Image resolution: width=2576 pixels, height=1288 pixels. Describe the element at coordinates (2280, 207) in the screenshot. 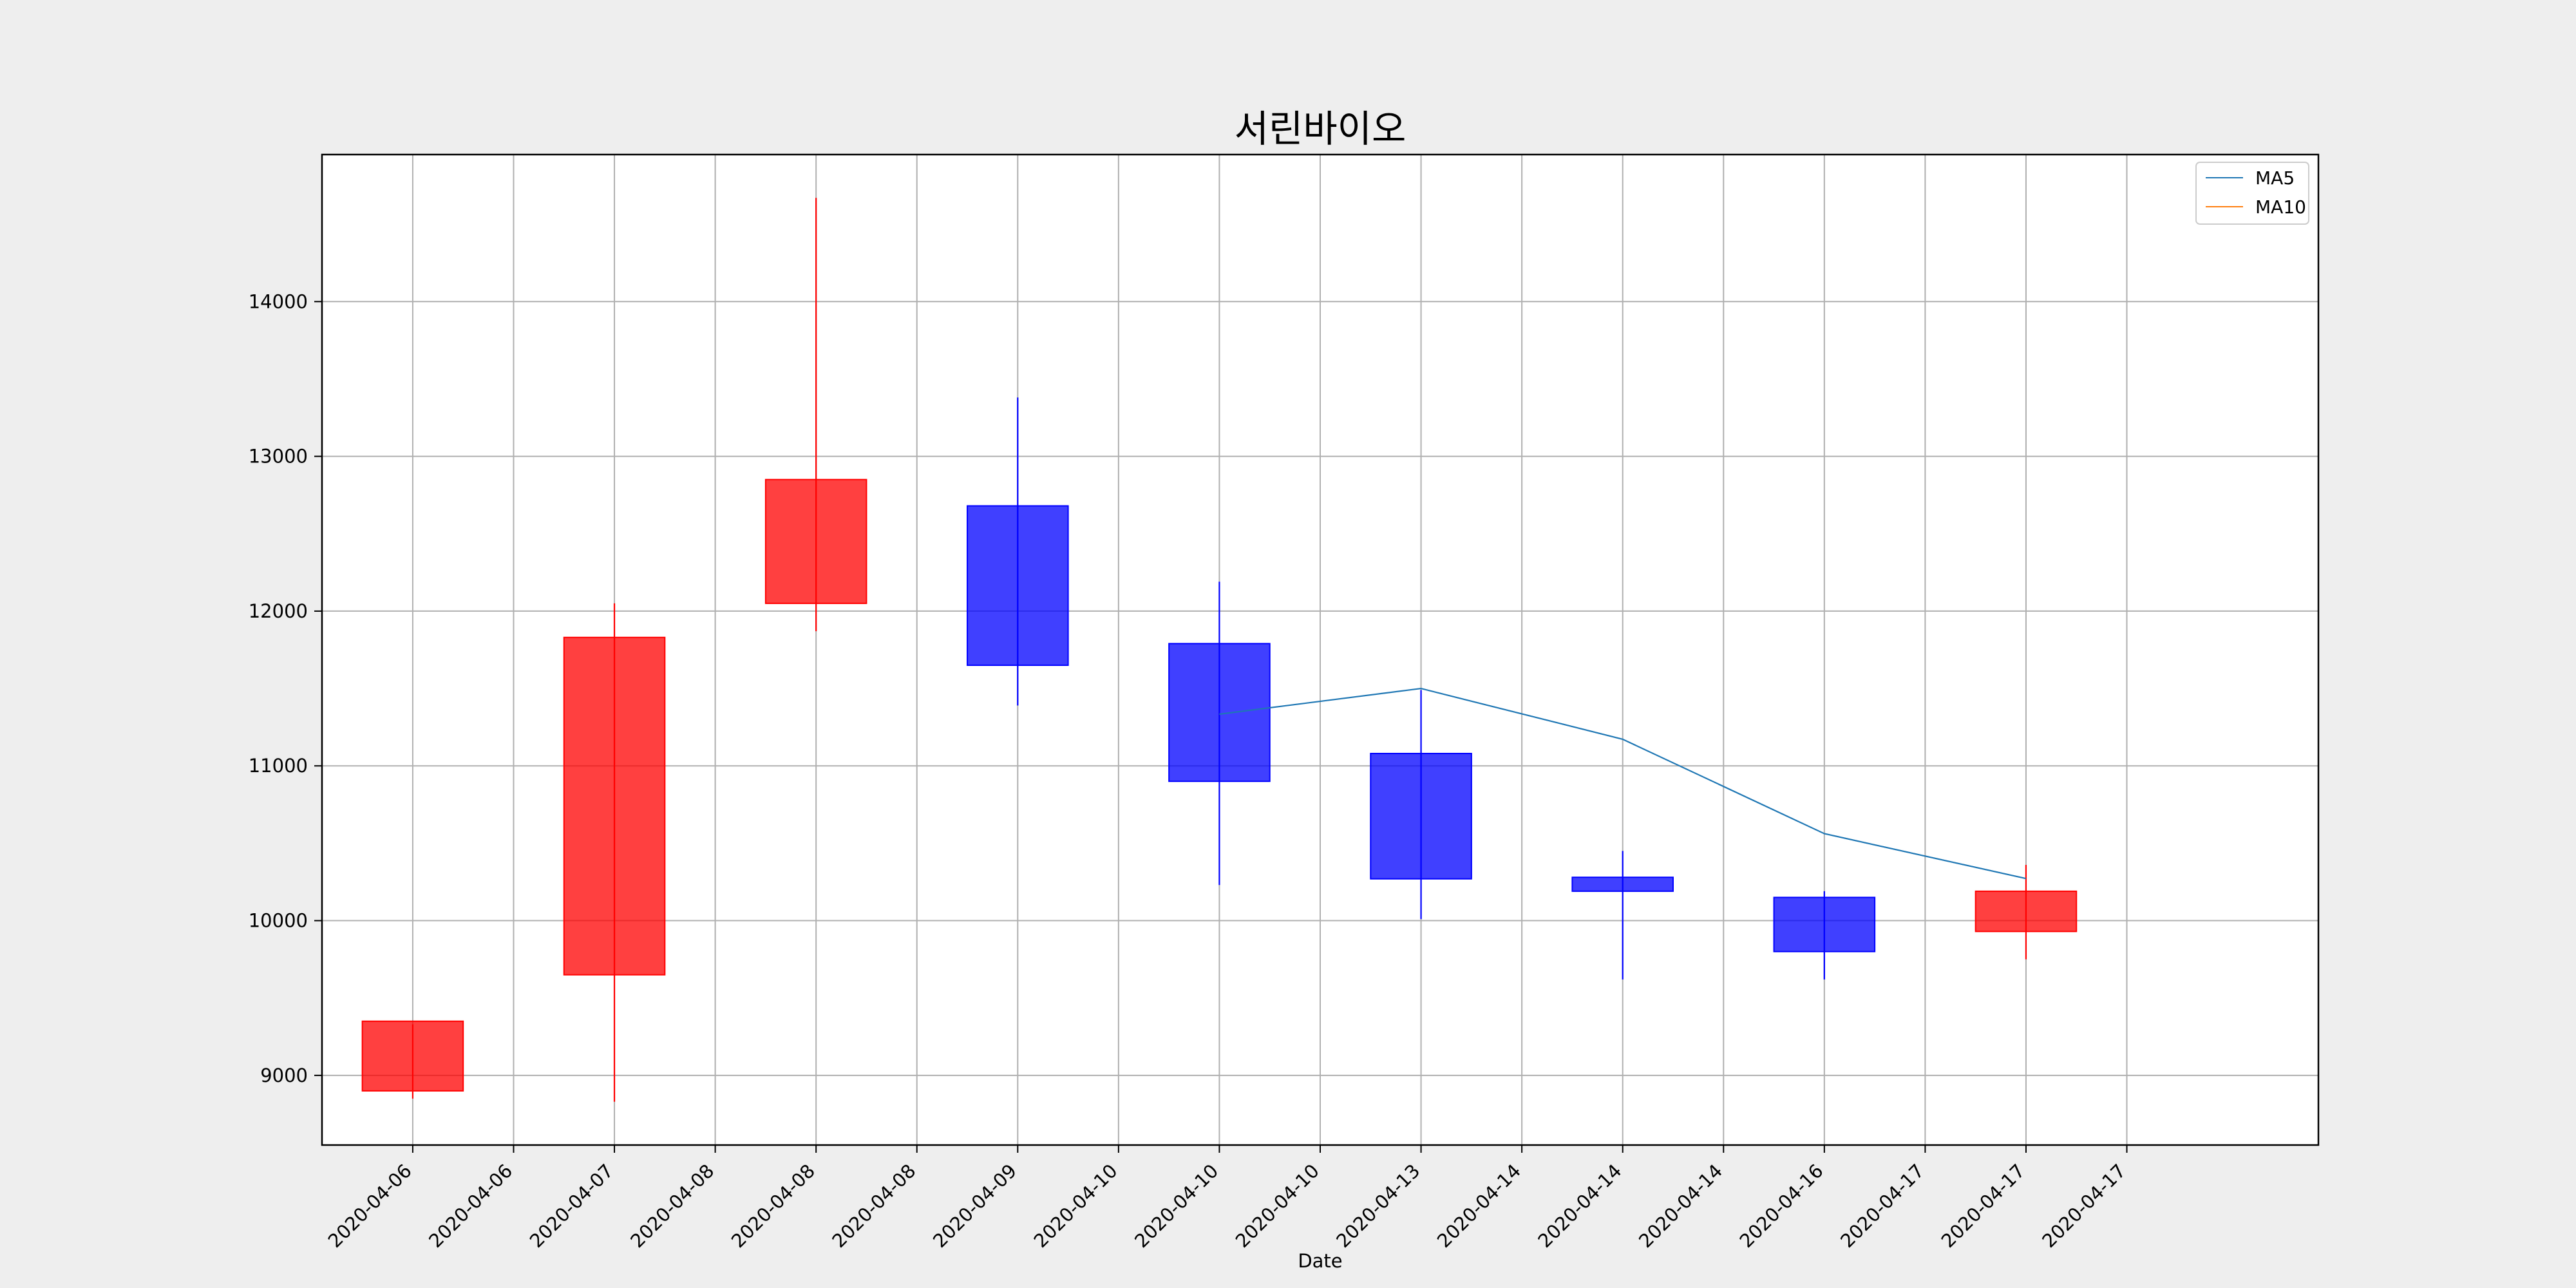

I see `legend-label-ma10: MA10` at that location.